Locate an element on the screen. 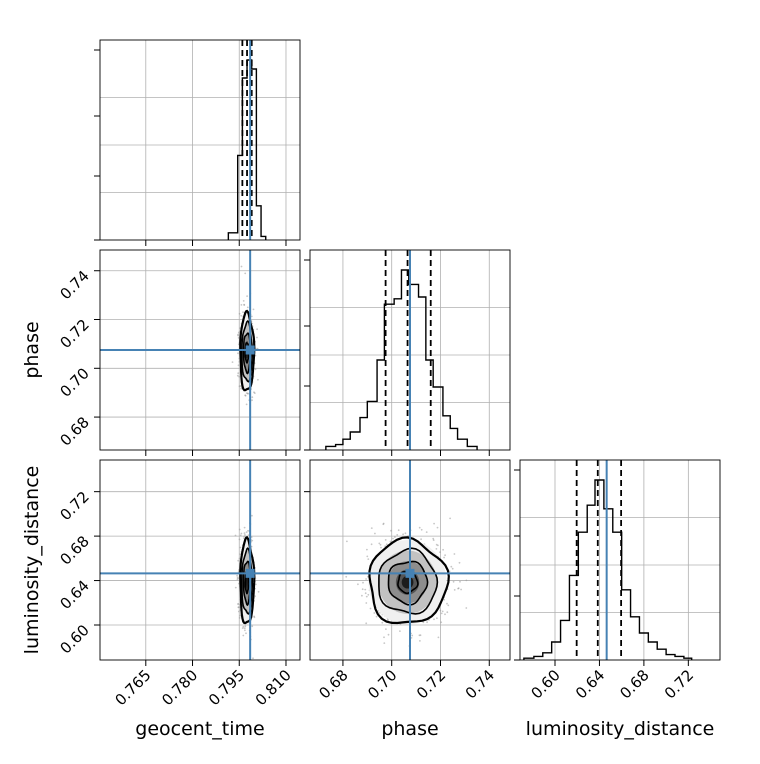 This screenshot has width=760, height=764. ytick-label-luminosity_distance-0: 0.60 is located at coordinates (74, 639).